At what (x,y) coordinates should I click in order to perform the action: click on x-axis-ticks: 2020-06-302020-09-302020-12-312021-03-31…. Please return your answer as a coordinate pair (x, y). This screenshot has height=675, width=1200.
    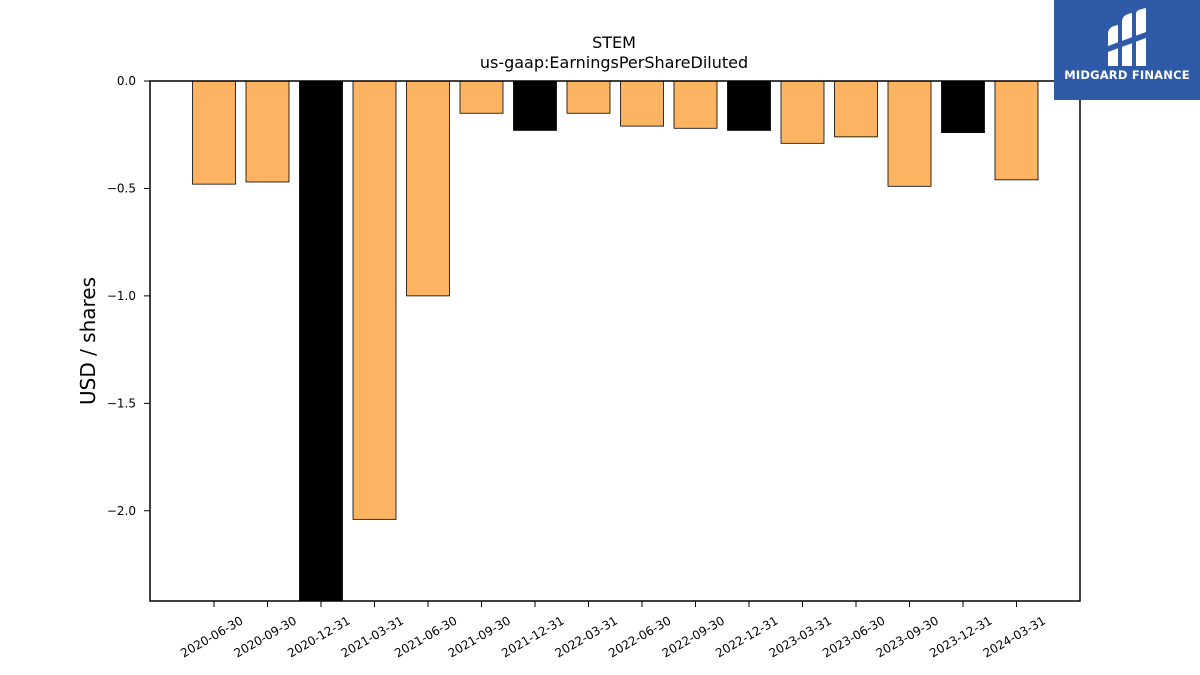
    Looking at the image, I should click on (613, 630).